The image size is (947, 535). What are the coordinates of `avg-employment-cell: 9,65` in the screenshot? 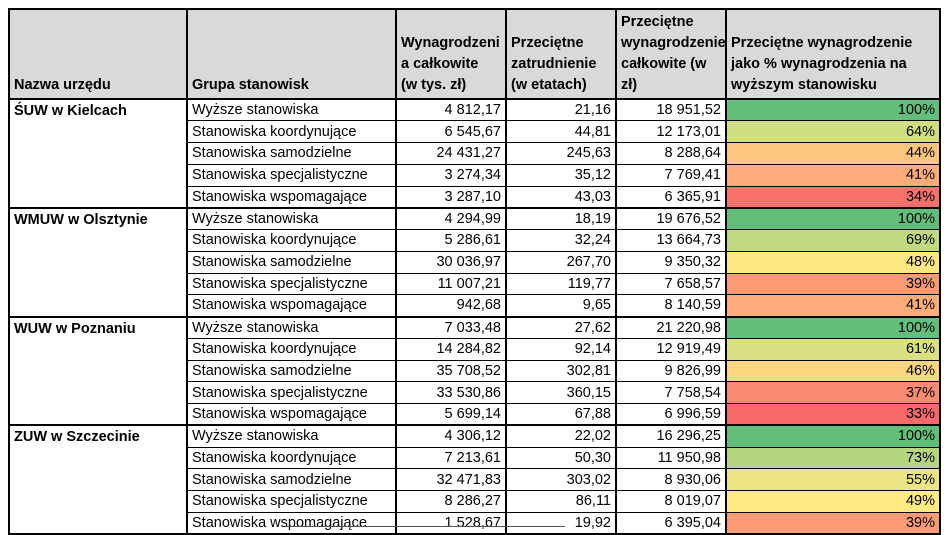 It's located at (560, 305).